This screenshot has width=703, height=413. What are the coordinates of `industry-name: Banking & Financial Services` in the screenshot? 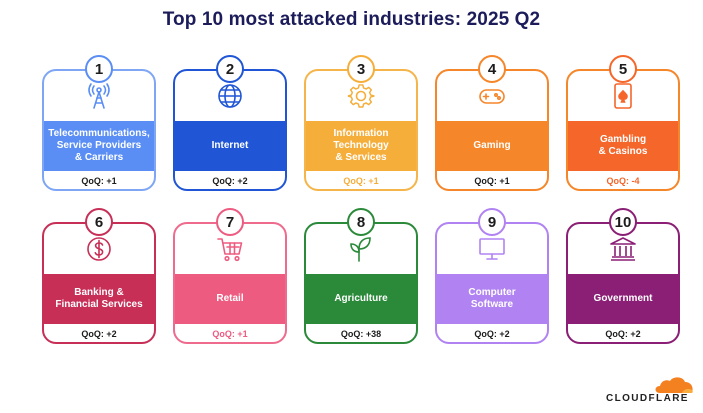 It's located at (99, 298).